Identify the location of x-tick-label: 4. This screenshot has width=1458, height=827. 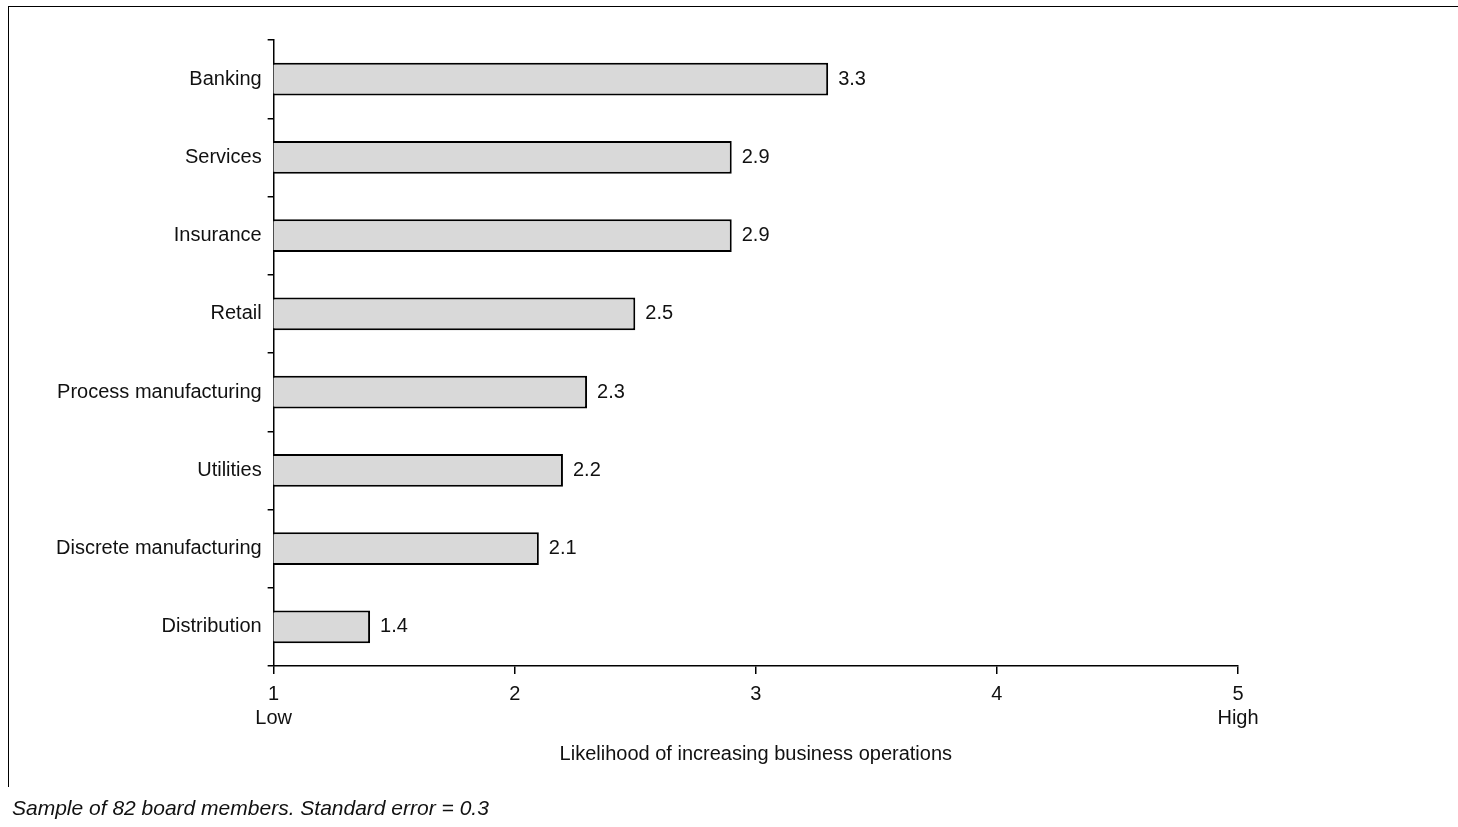
(997, 692).